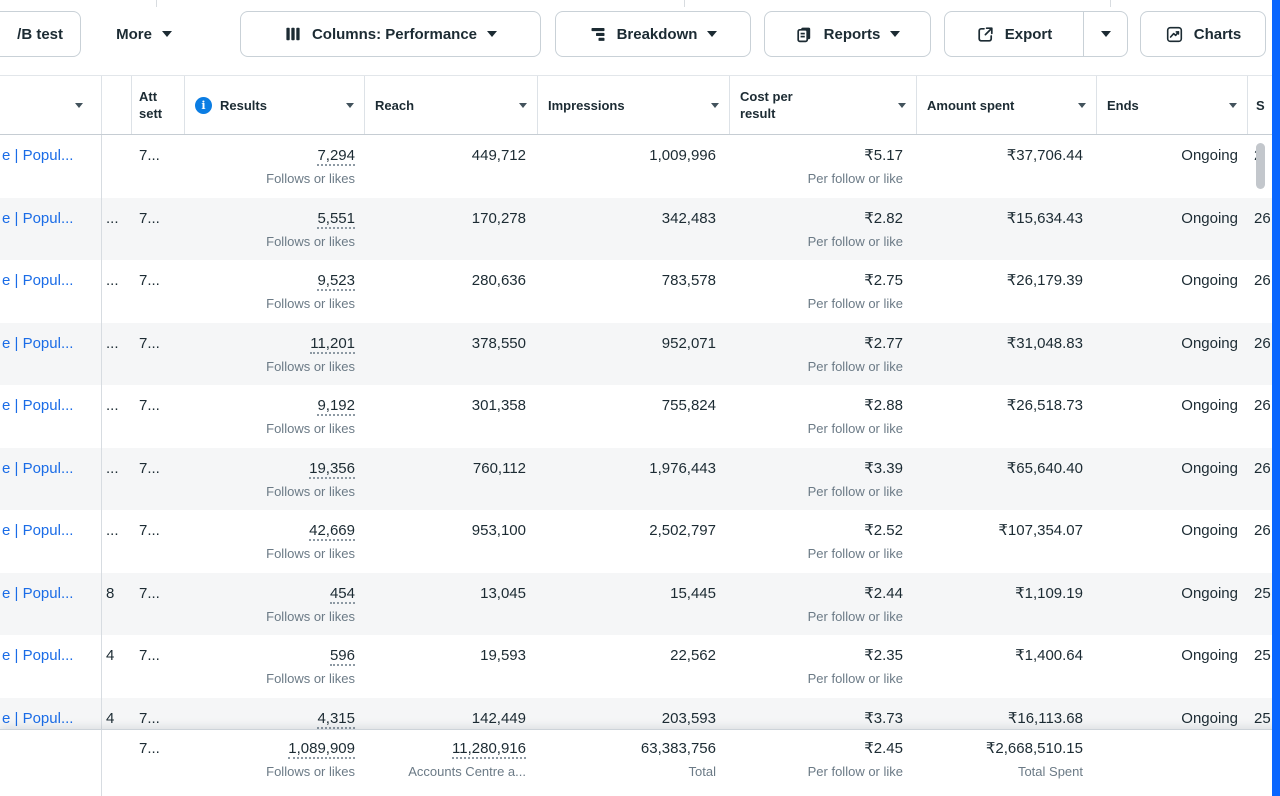 This screenshot has width=1280, height=796. I want to click on amount-spent-cell: ₹26,179.39, so click(1044, 280).